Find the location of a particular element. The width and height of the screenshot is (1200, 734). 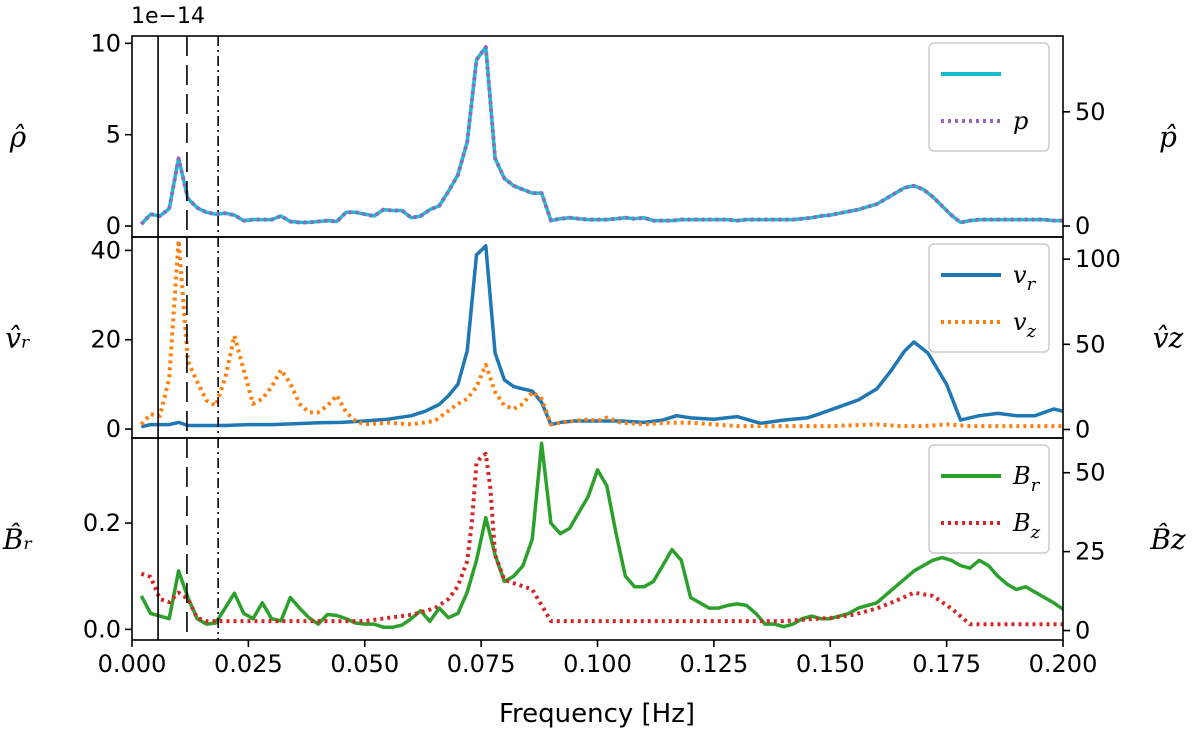

left-axis-label-panel3: B̂ᵣ is located at coordinates (18, 539).